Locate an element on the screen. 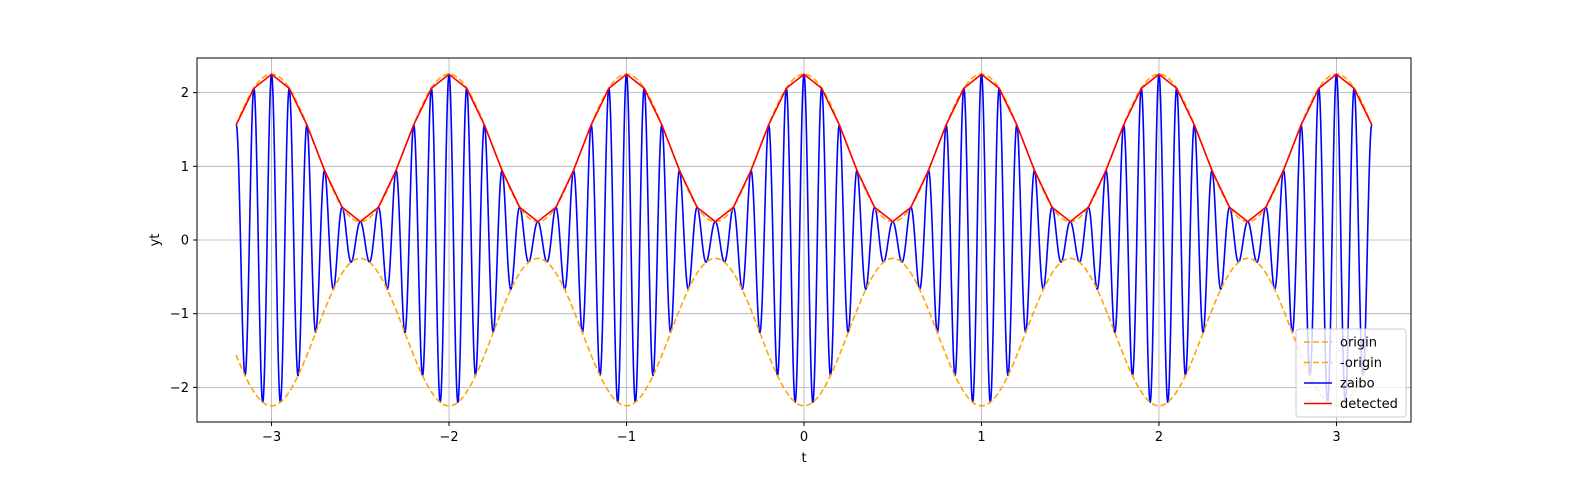 The height and width of the screenshot is (484, 1583). x-tick-label: 0 is located at coordinates (804, 437).